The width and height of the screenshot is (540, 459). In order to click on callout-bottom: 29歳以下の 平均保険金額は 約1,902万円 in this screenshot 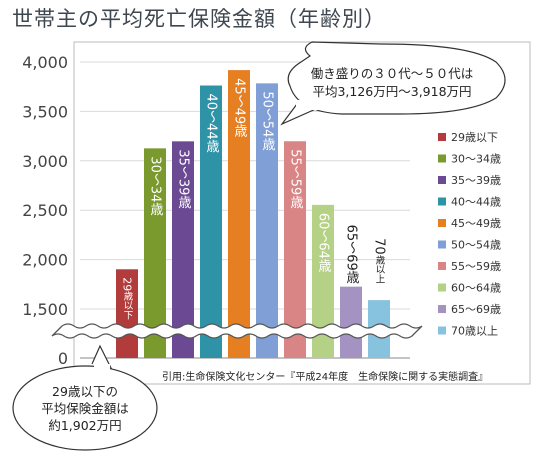, I will do `click(85, 397)`.